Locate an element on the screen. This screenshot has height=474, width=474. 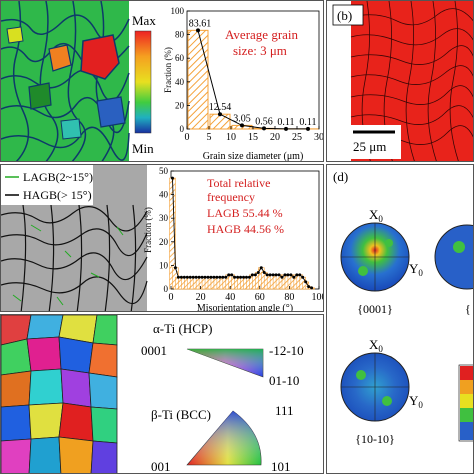
pf-partial-spot is located at coordinates (459, 247).